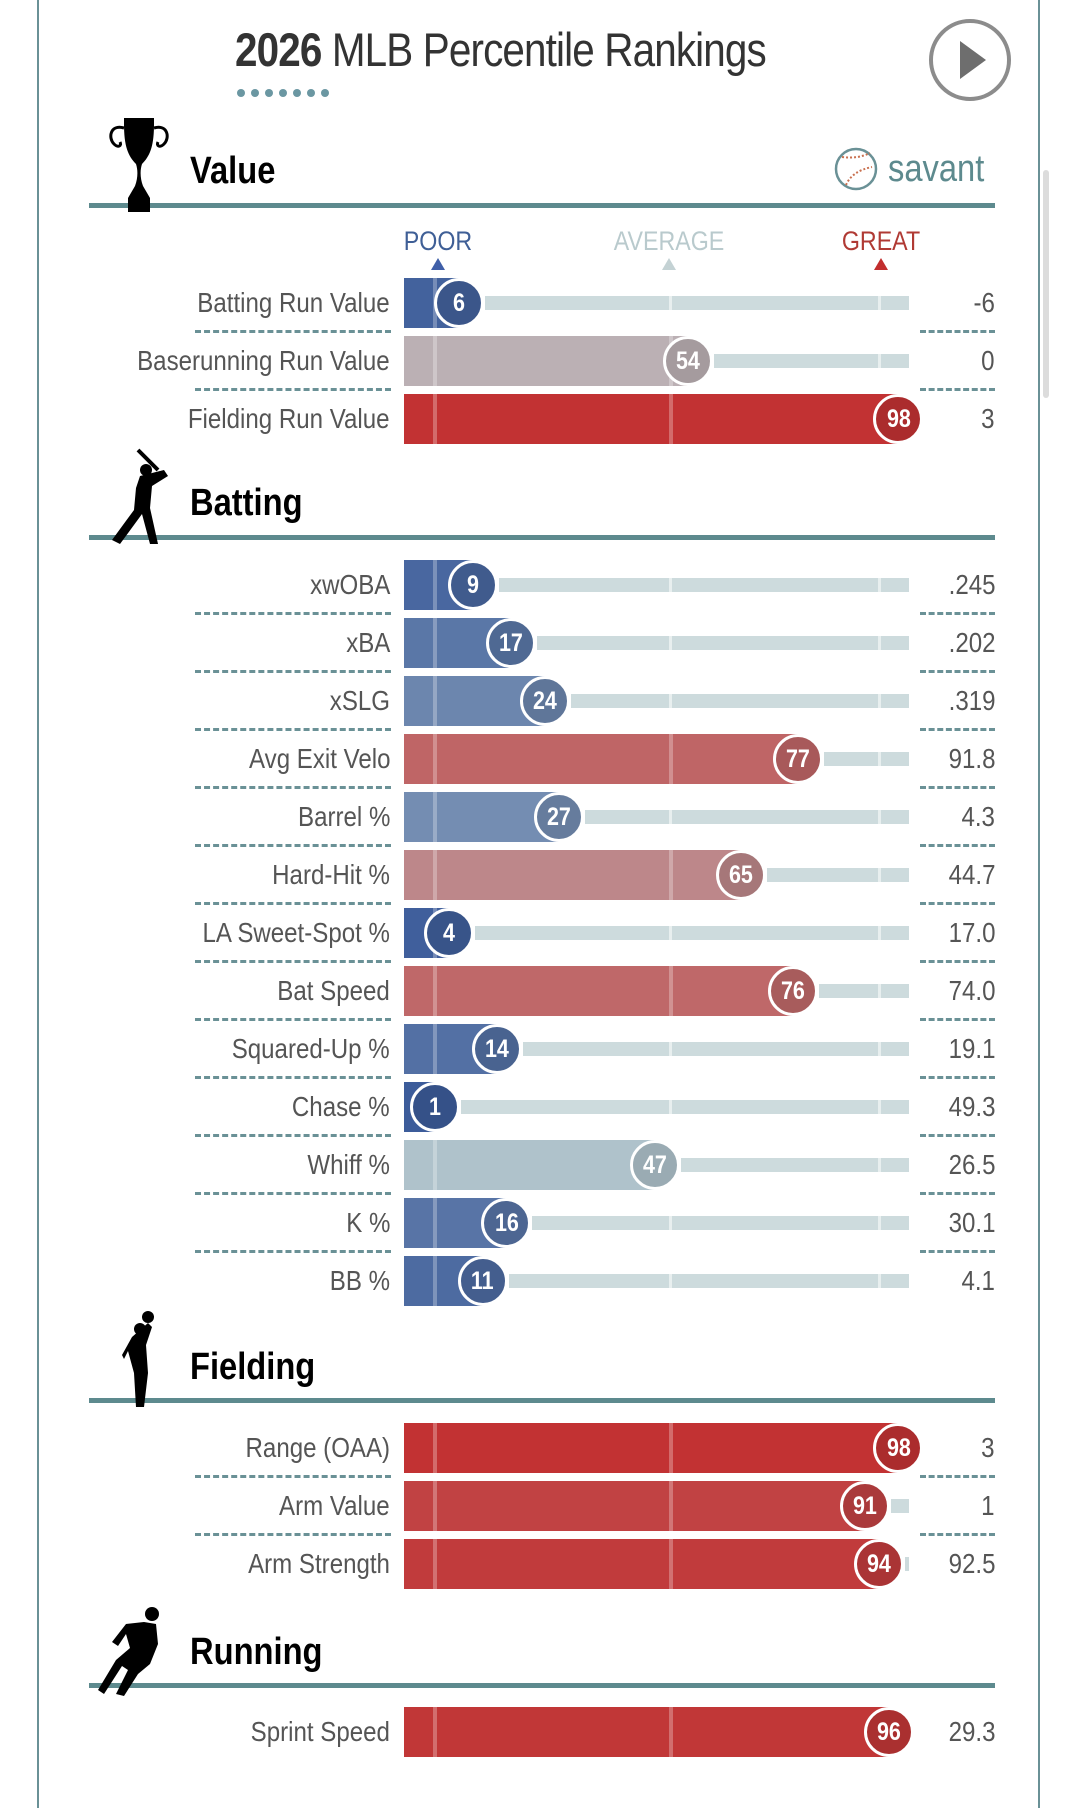 This screenshot has height=1808, width=1080. Describe the element at coordinates (798, 759) in the screenshot. I see `percentile-badge: 77` at that location.